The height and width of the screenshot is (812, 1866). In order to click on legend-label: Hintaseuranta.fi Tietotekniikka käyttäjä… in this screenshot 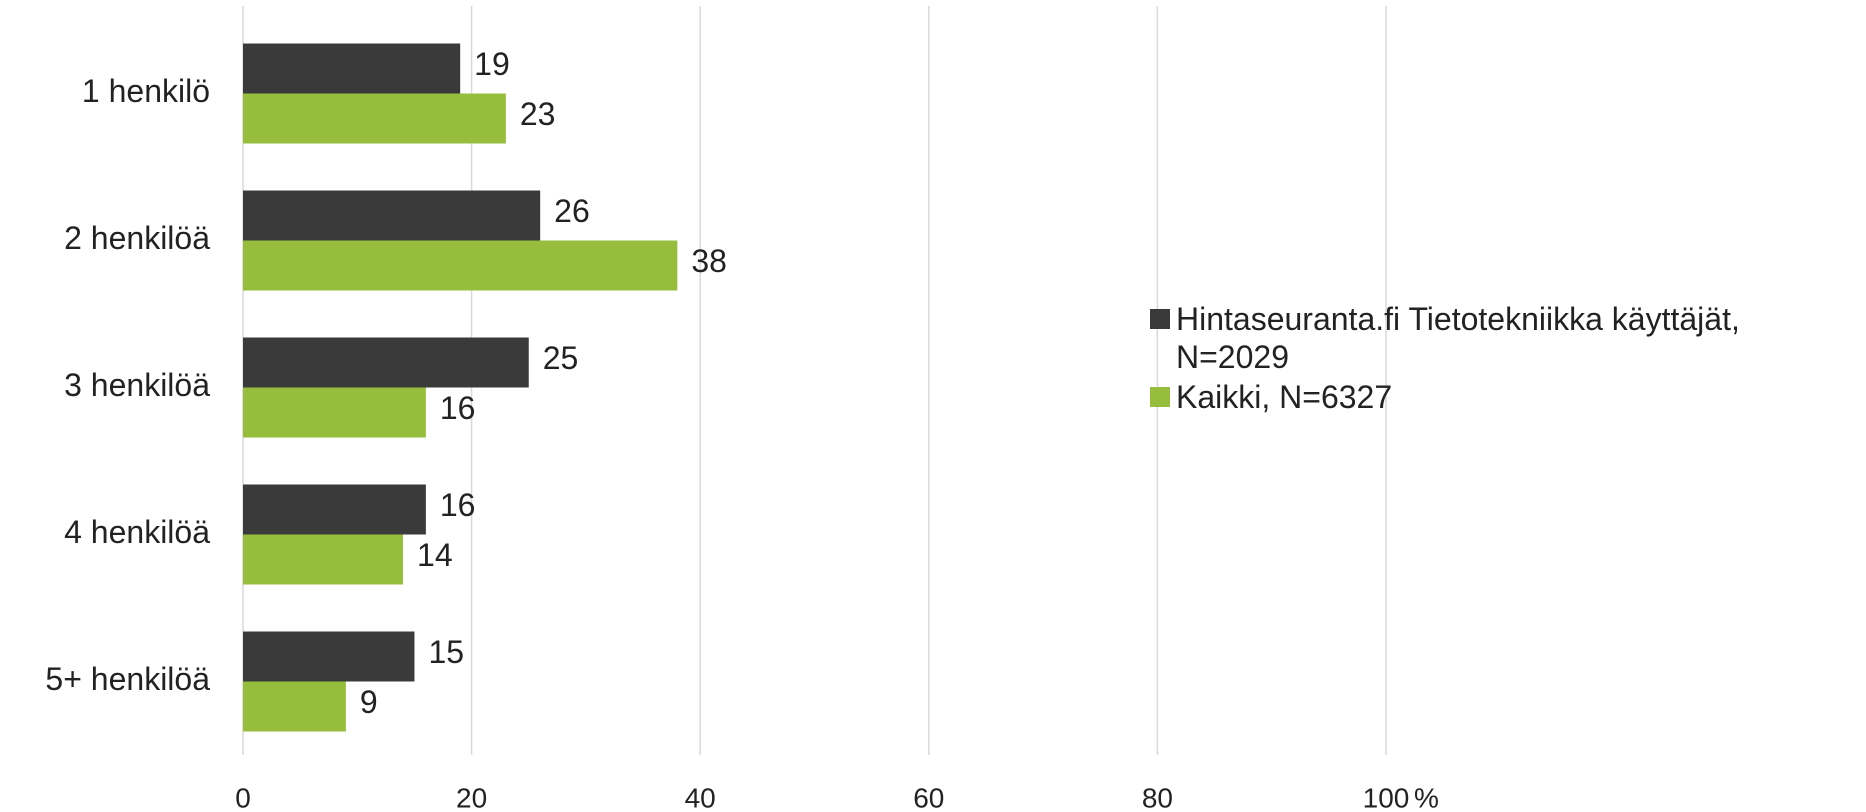, I will do `click(1458, 338)`.